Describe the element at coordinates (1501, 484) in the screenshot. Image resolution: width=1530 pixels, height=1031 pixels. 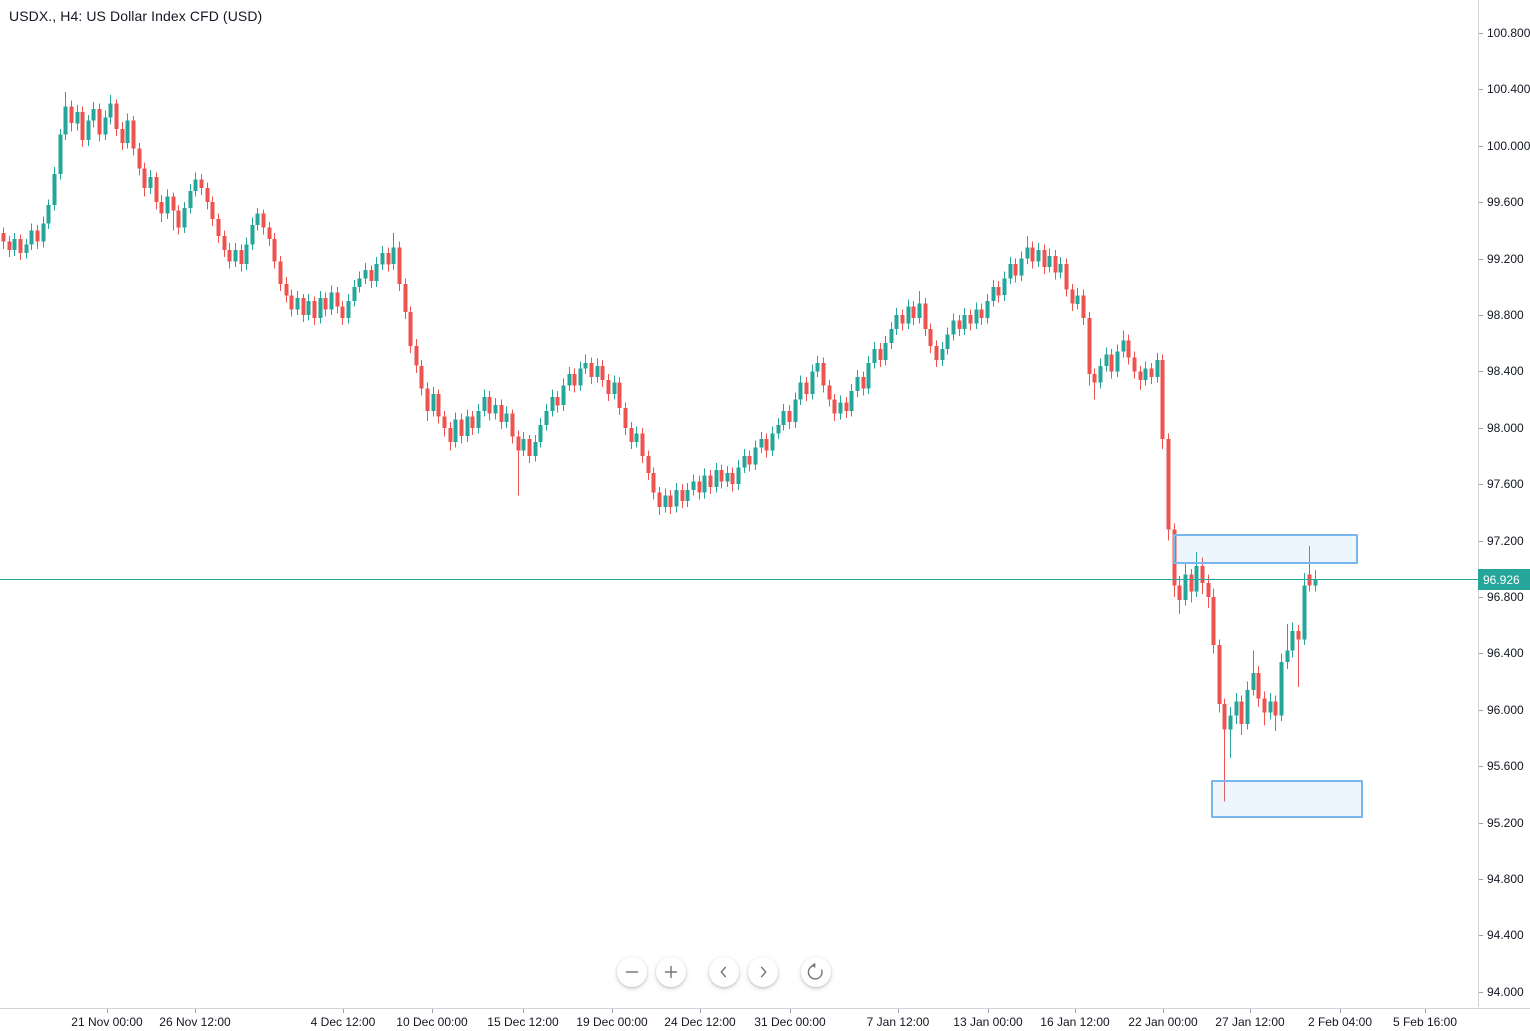
I see `price-tick-label: 97.600` at that location.